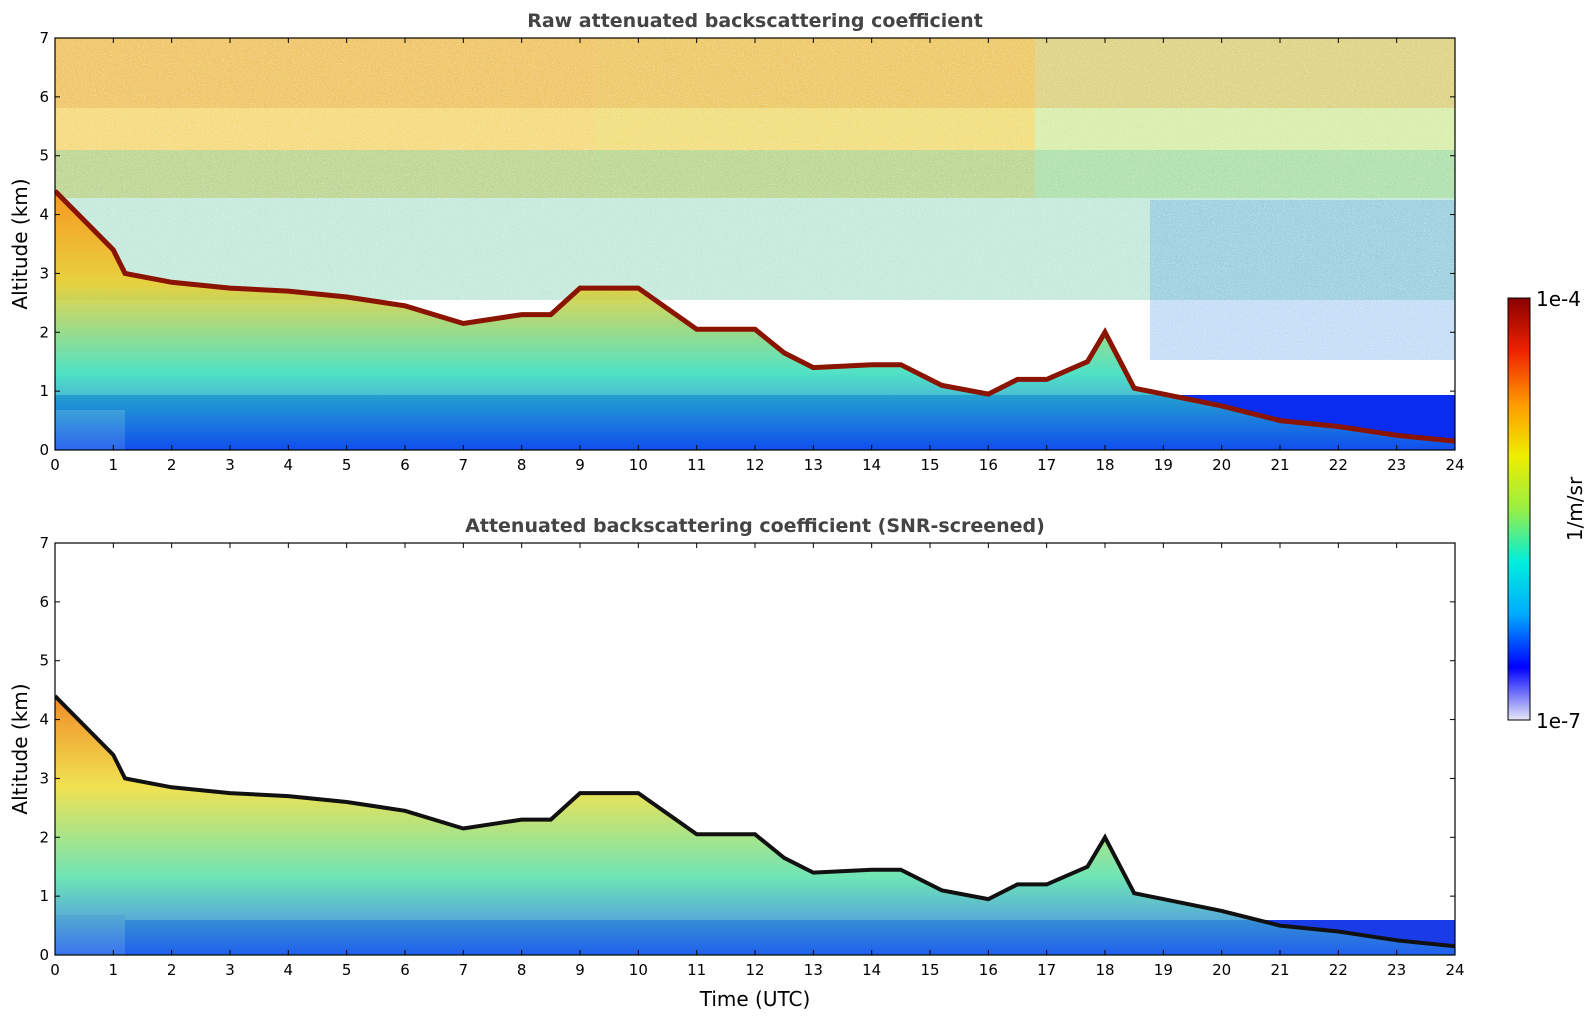 Image resolution: width=1595 pixels, height=1020 pixels. Describe the element at coordinates (1558, 721) in the screenshot. I see `colorbar-min-label: 1e-7` at that location.